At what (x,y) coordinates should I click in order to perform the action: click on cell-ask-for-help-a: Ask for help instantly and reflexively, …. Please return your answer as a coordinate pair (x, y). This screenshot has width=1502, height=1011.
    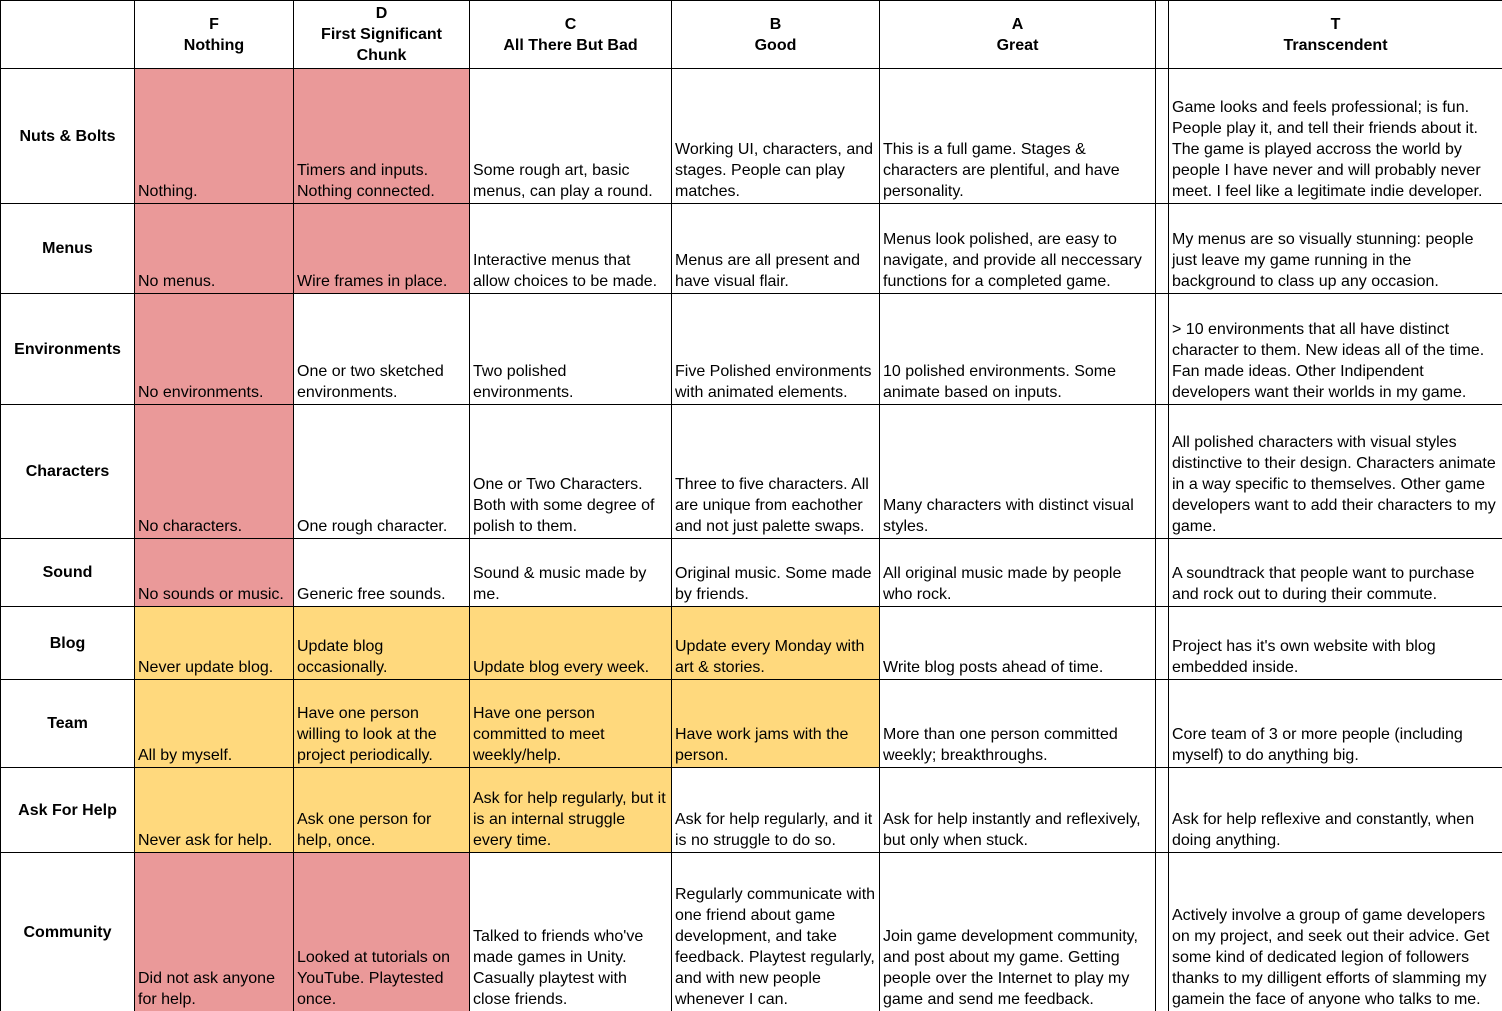
    Looking at the image, I should click on (1017, 810).